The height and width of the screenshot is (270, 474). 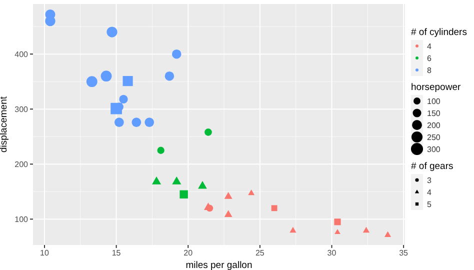 I want to click on legend-label: 4, so click(x=429, y=46).